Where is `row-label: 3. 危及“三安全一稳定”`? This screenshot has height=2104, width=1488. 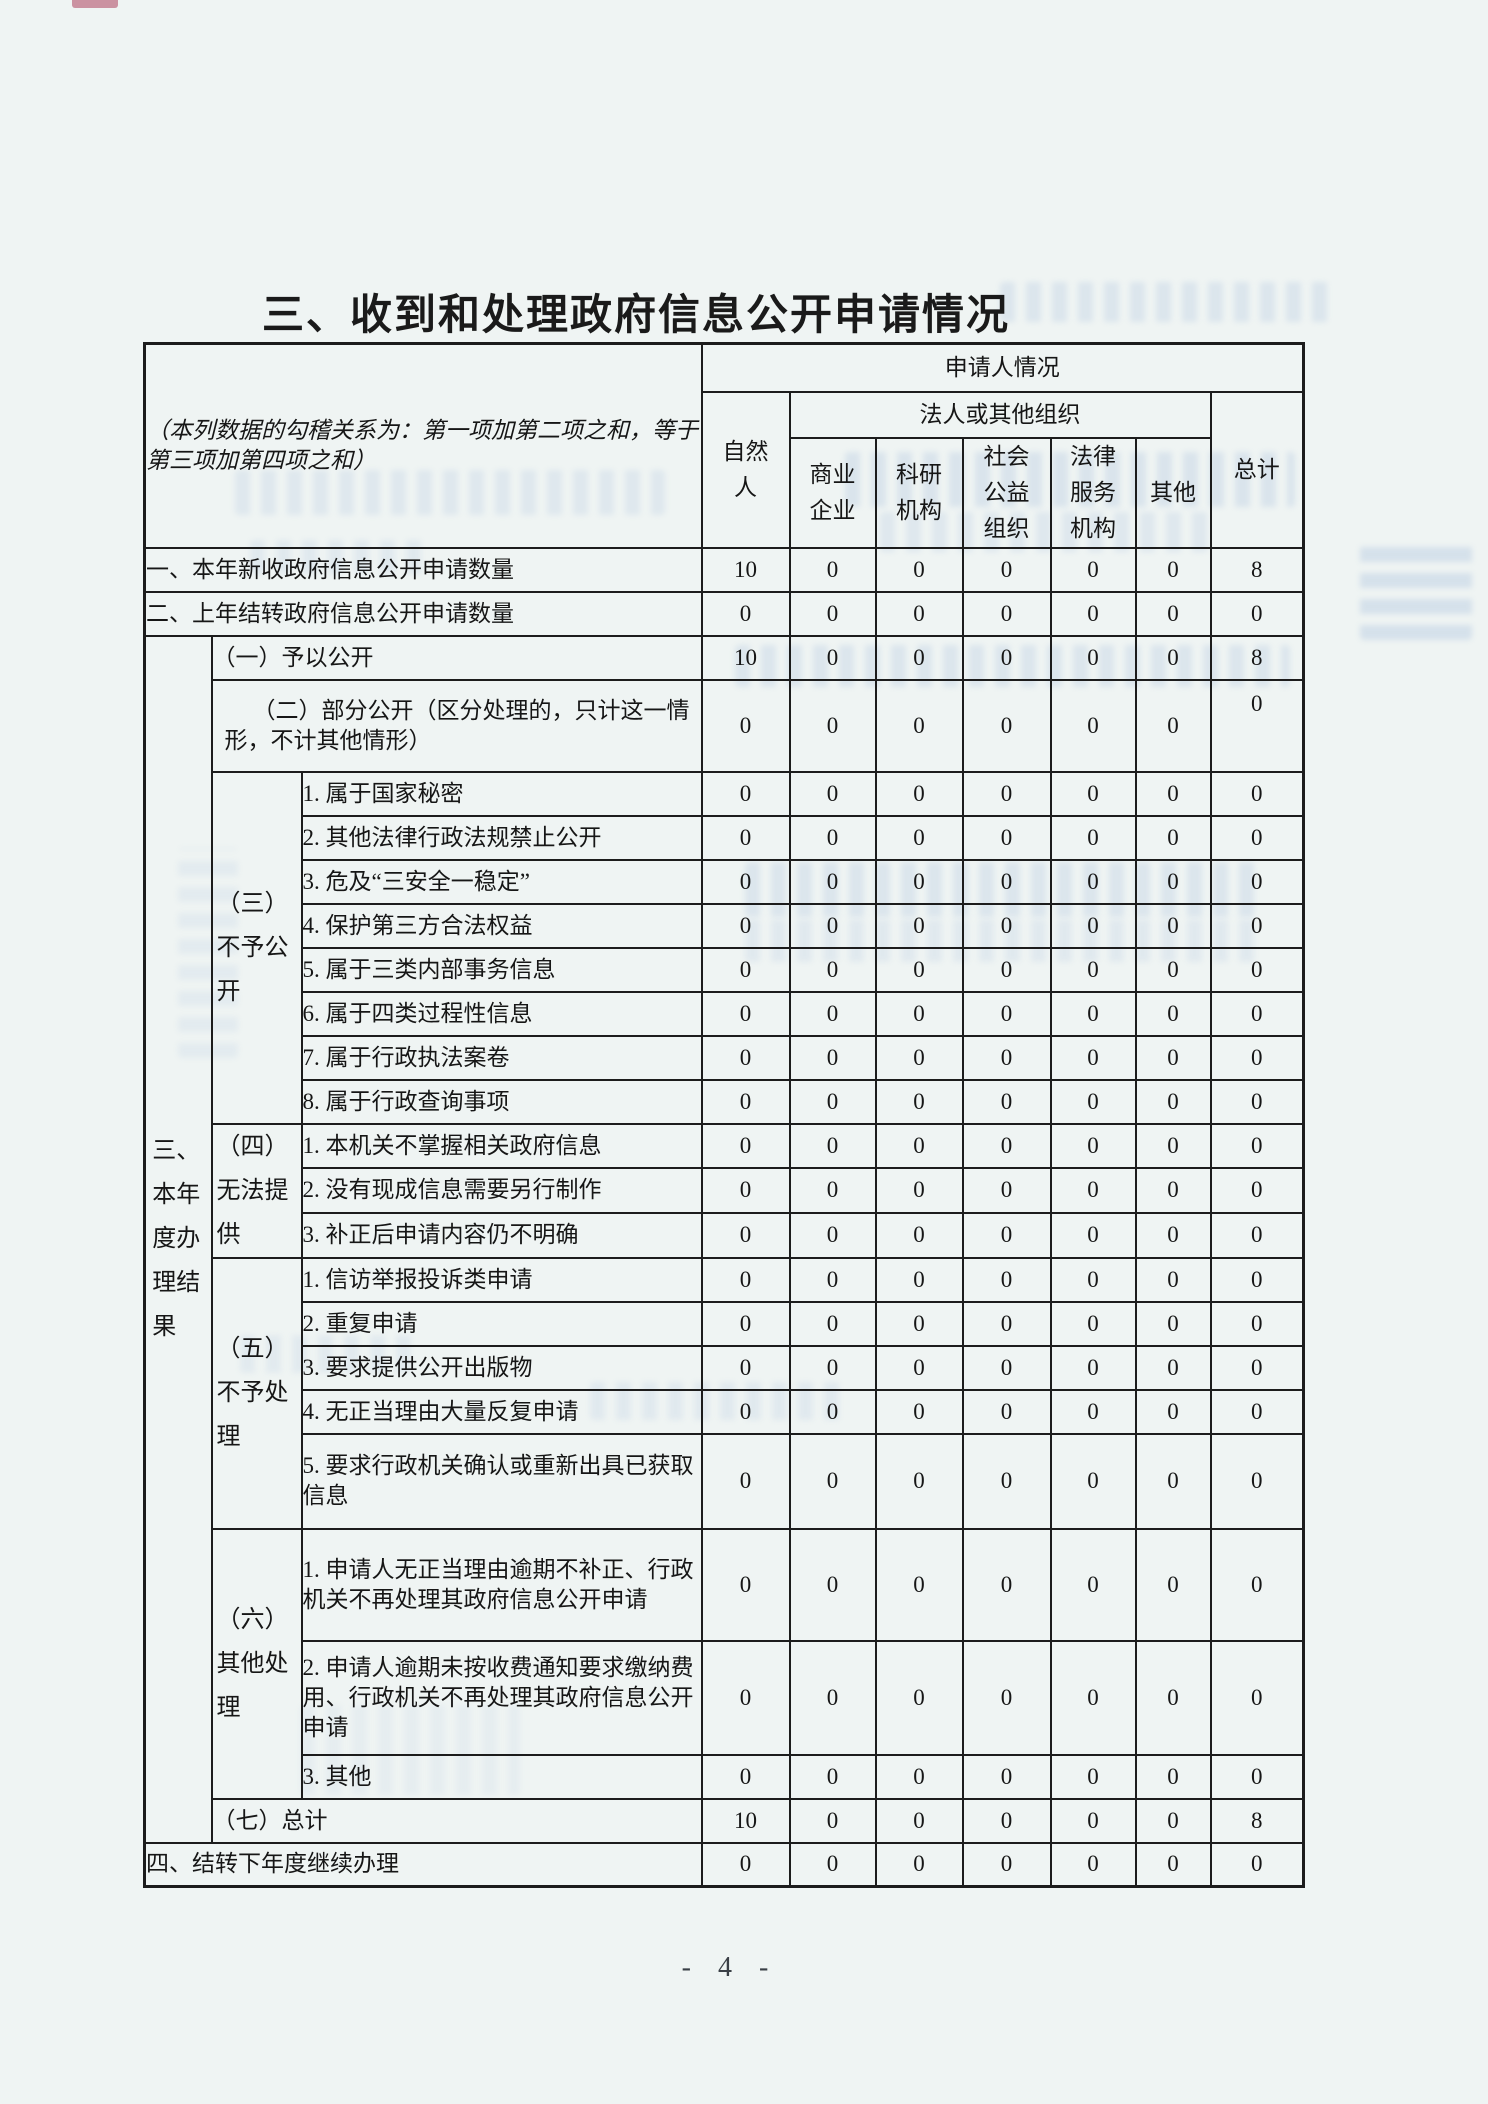
row-label: 3. 危及“三安全一稳定” is located at coordinates (501, 881).